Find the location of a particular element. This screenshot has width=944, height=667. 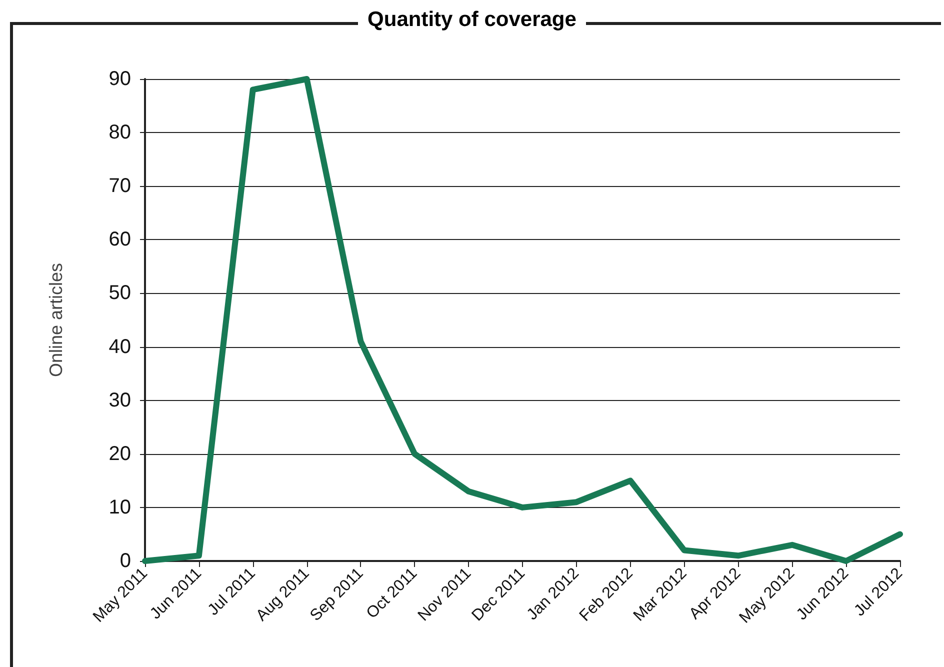

y-tick-label: 0 is located at coordinates (125, 561).